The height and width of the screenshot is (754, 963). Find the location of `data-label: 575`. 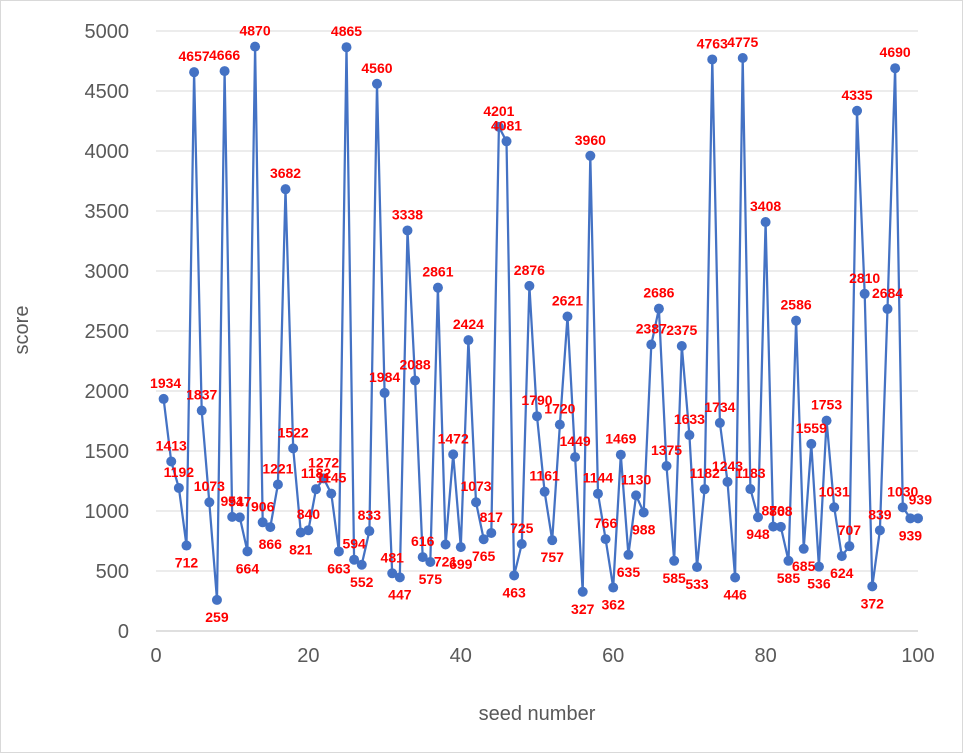

data-label: 575 is located at coordinates (431, 579).